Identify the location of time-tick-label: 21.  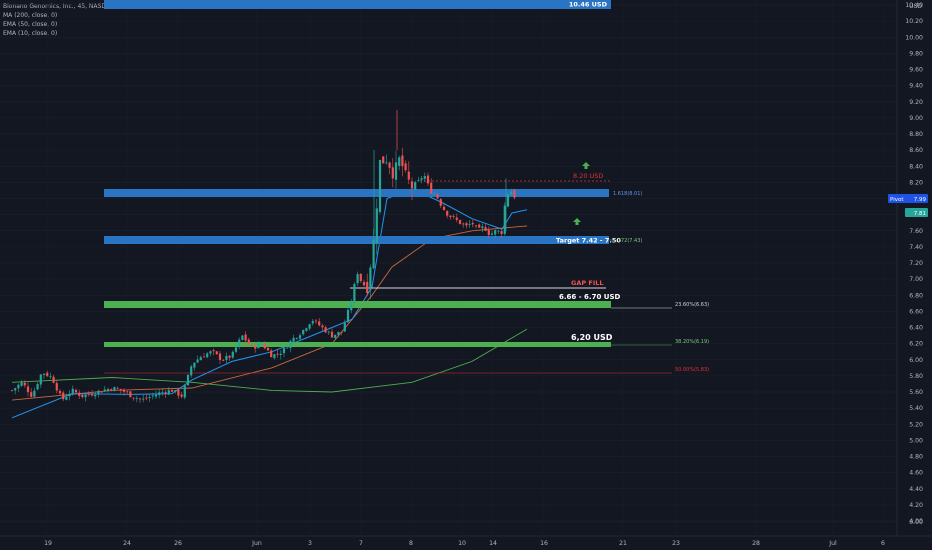
(623, 543).